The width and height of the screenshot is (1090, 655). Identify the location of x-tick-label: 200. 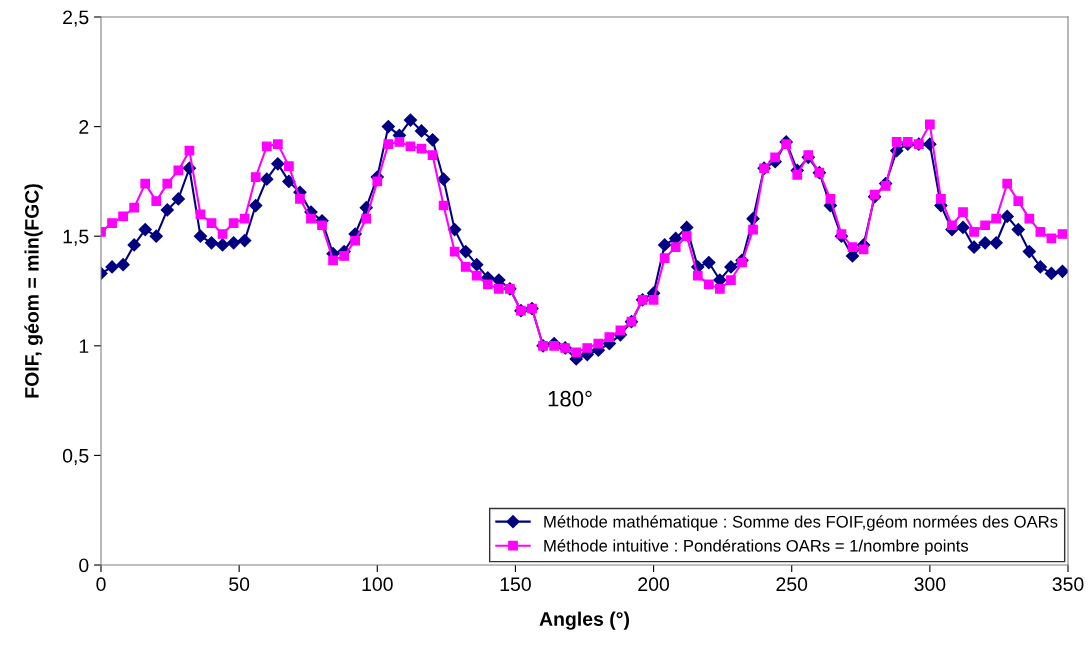
(654, 584).